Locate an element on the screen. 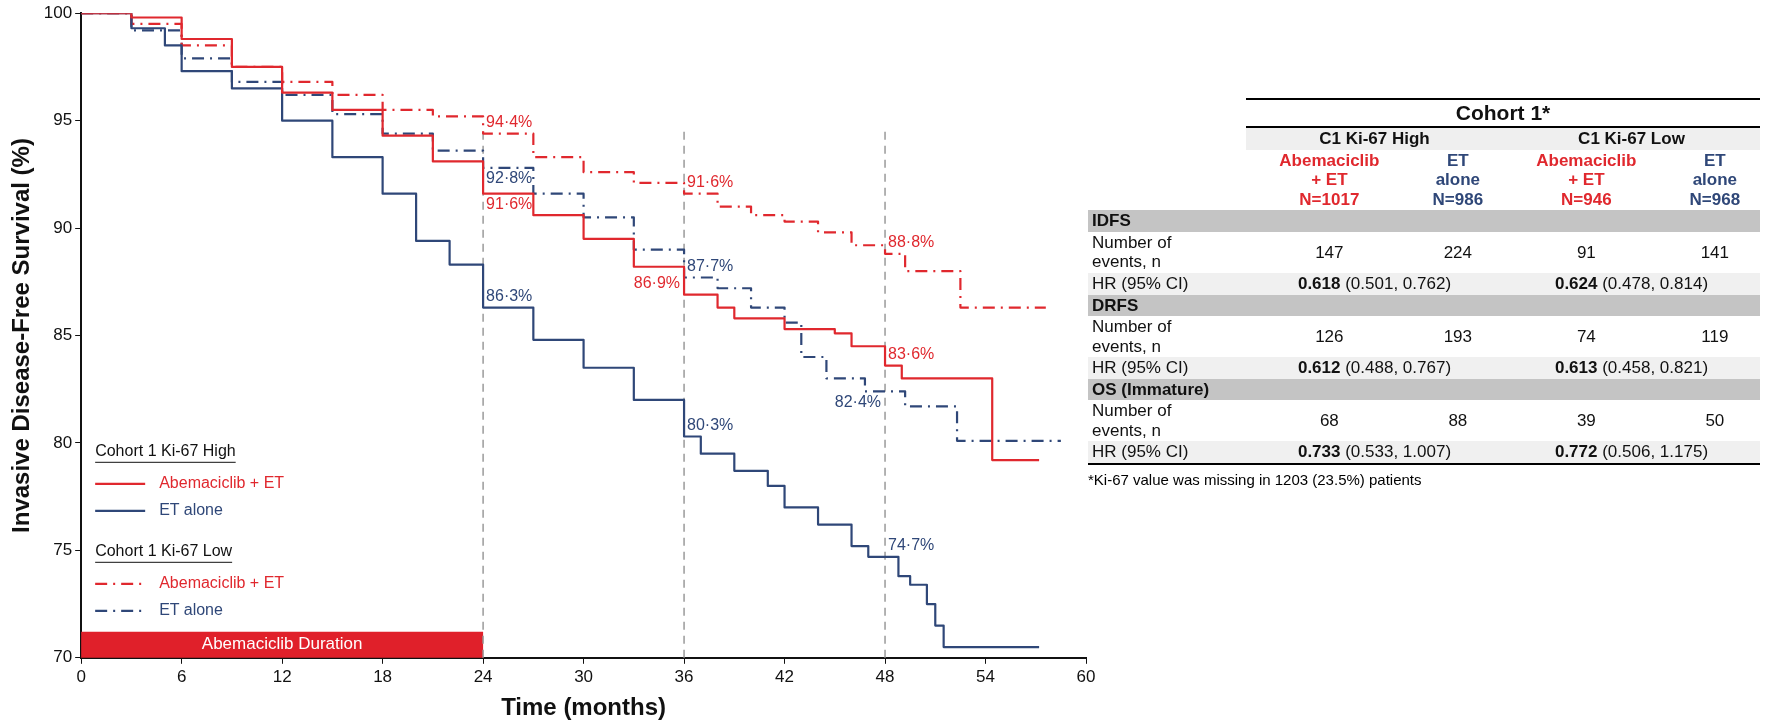  text: 224 is located at coordinates (1458, 252).